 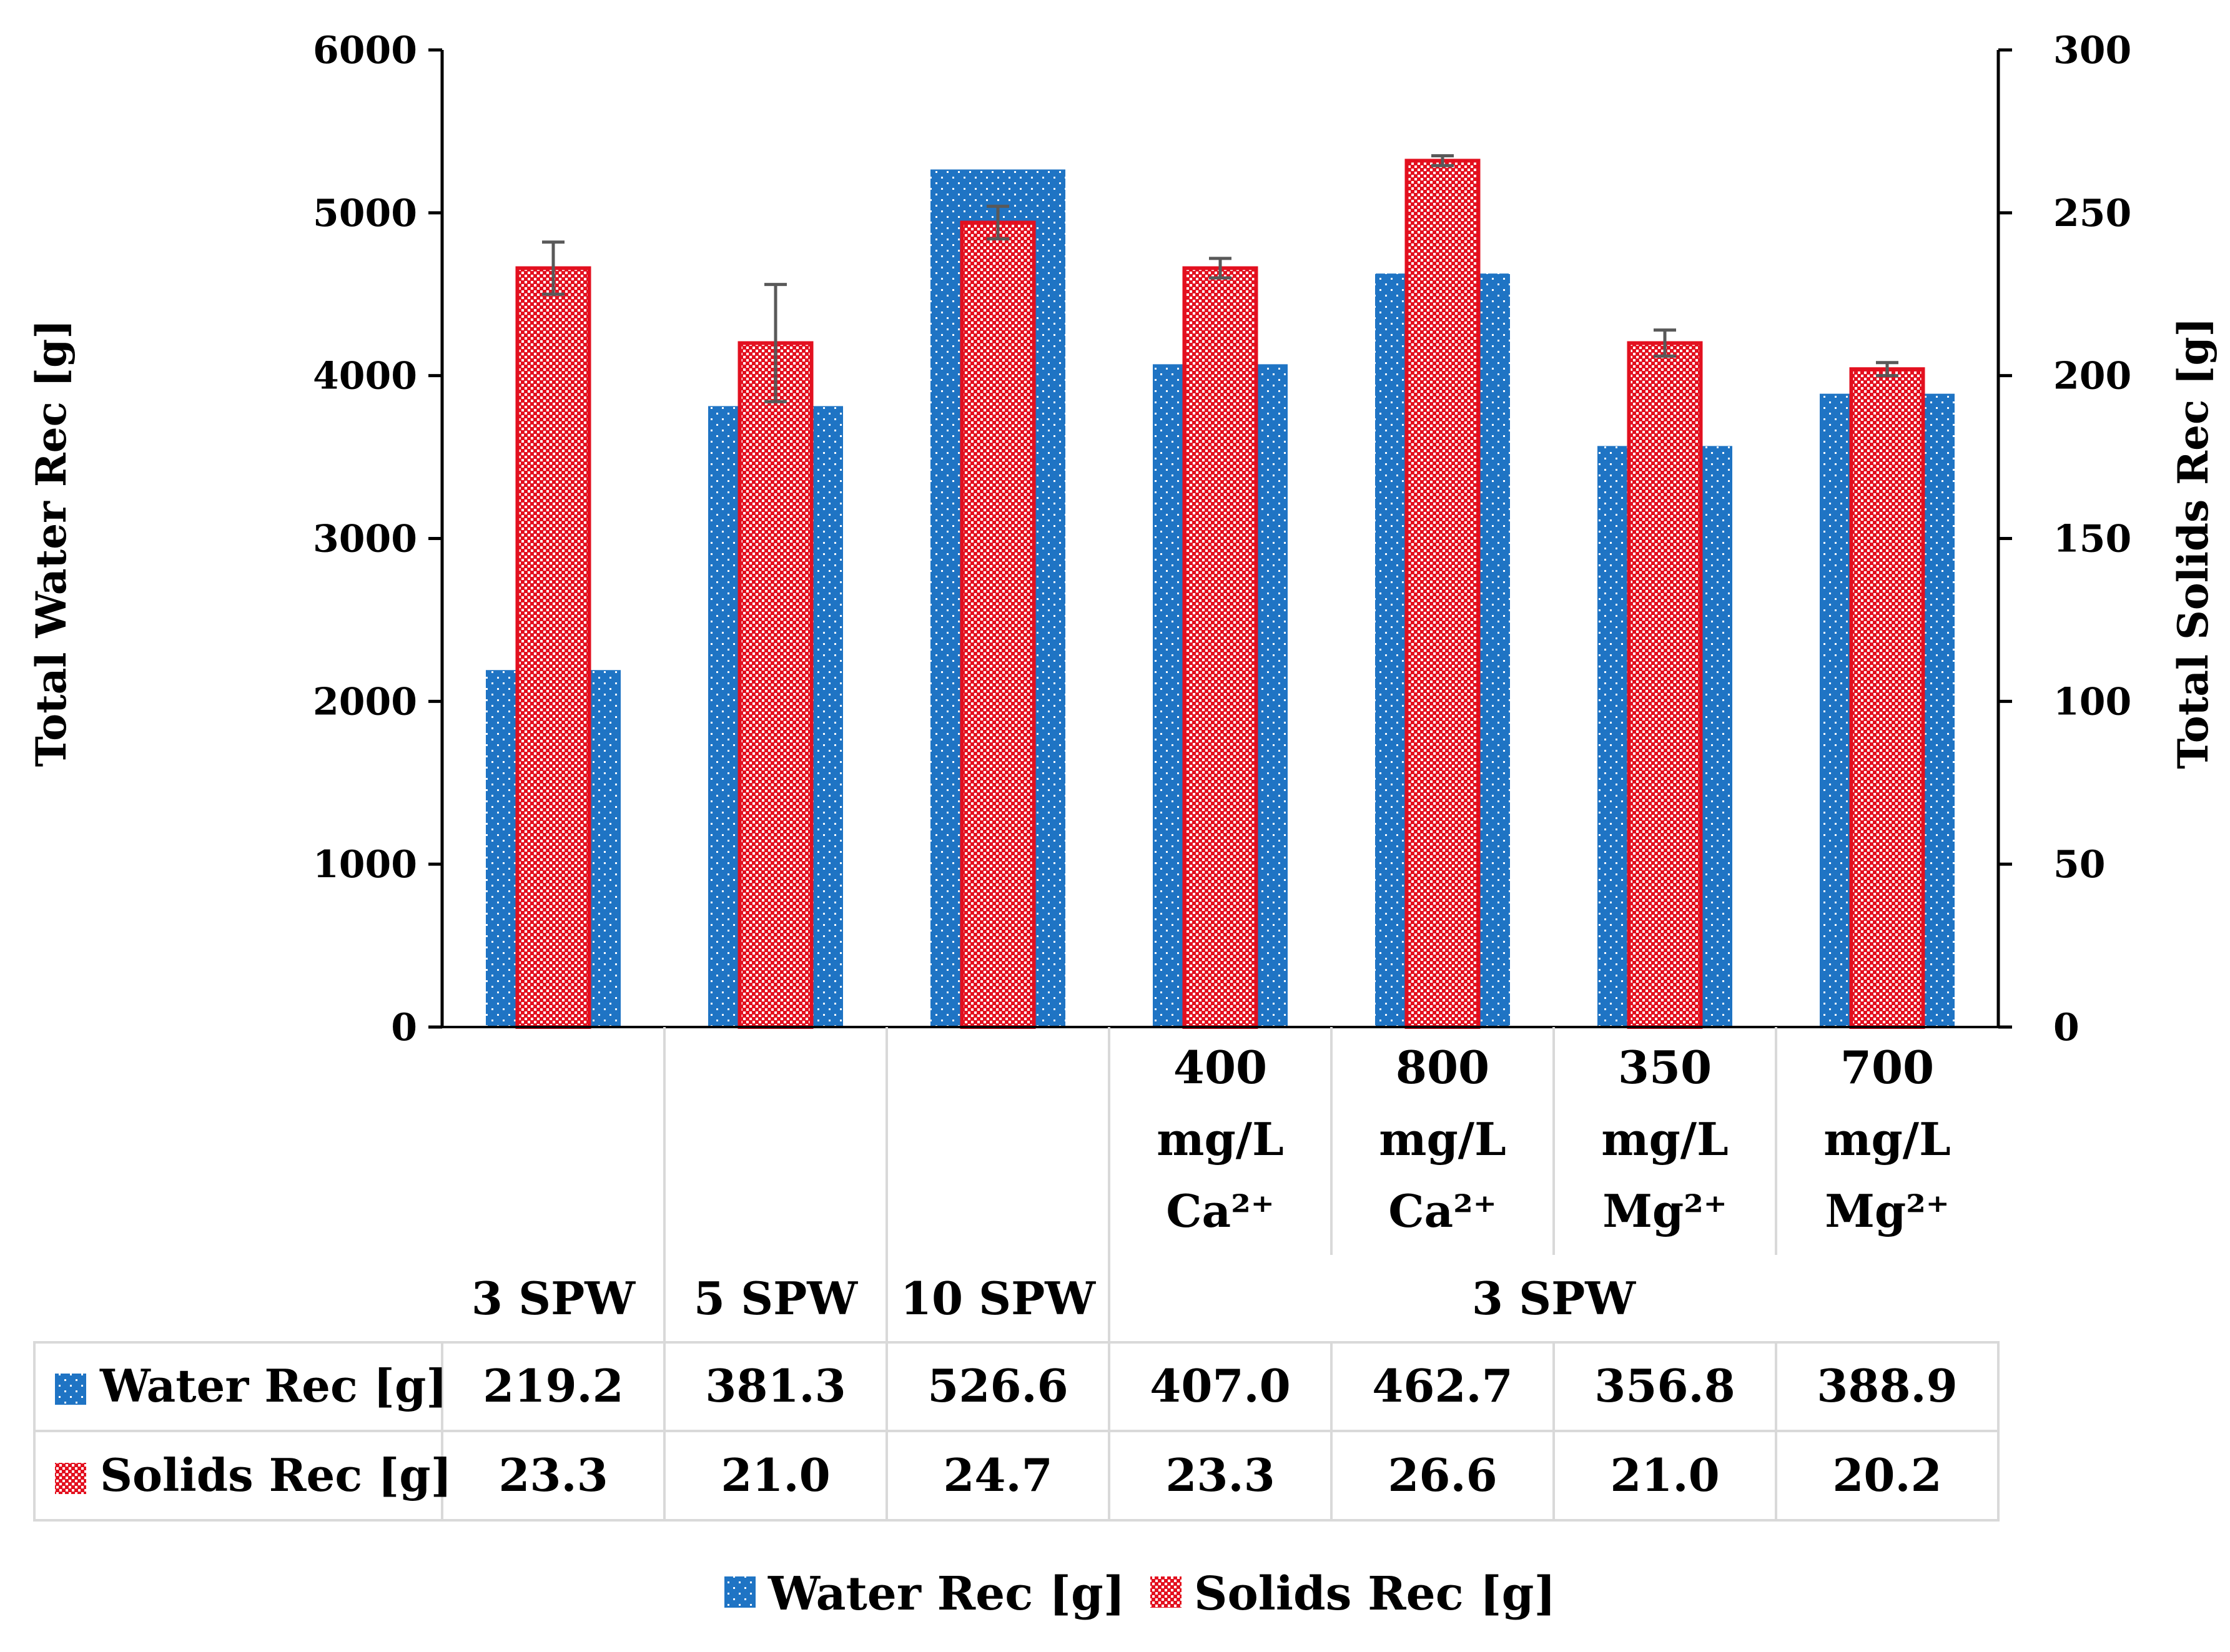 What do you see at coordinates (740, 1592) in the screenshot?
I see `legend-water-swatch` at bounding box center [740, 1592].